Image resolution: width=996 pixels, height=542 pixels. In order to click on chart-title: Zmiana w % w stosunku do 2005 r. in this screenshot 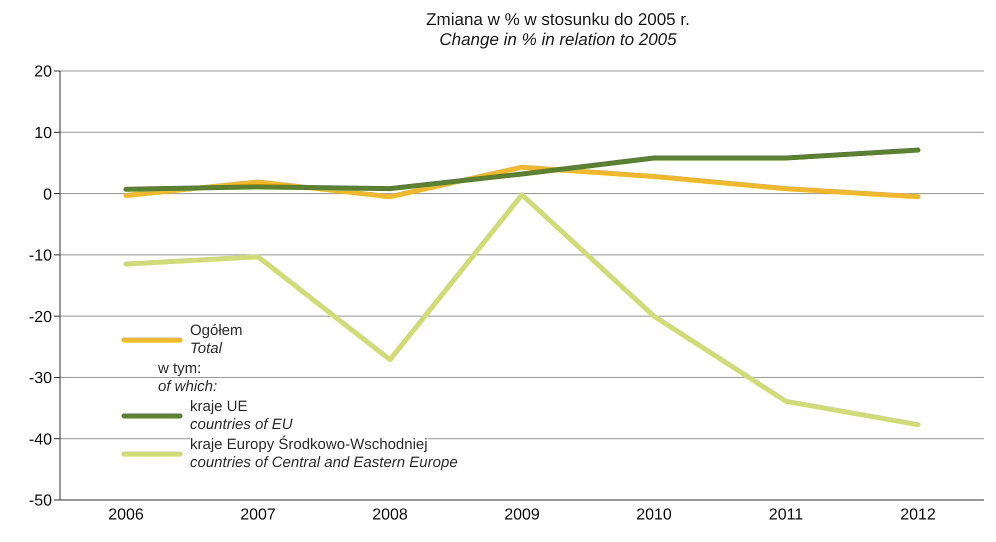, I will do `click(558, 20)`.